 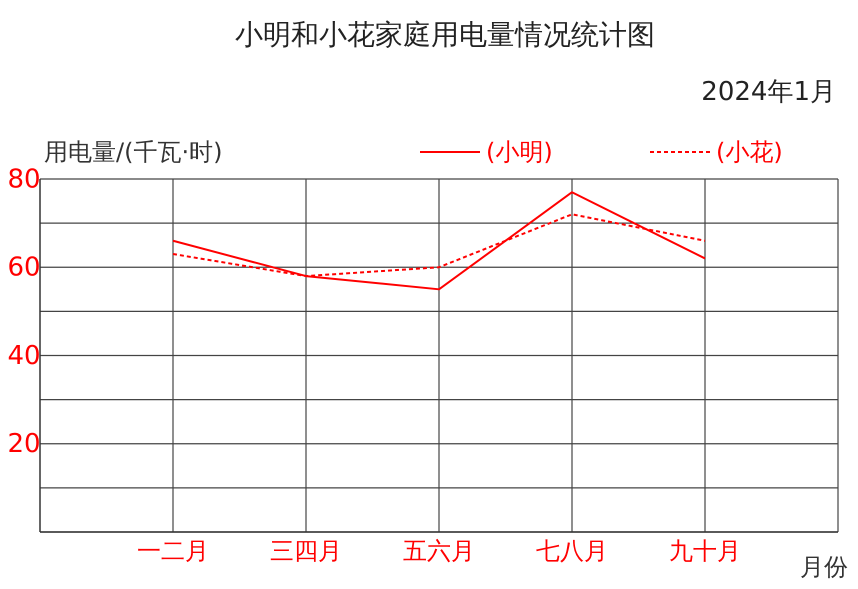 What do you see at coordinates (705, 551) in the screenshot?
I see `x-tick-label: 九十月` at bounding box center [705, 551].